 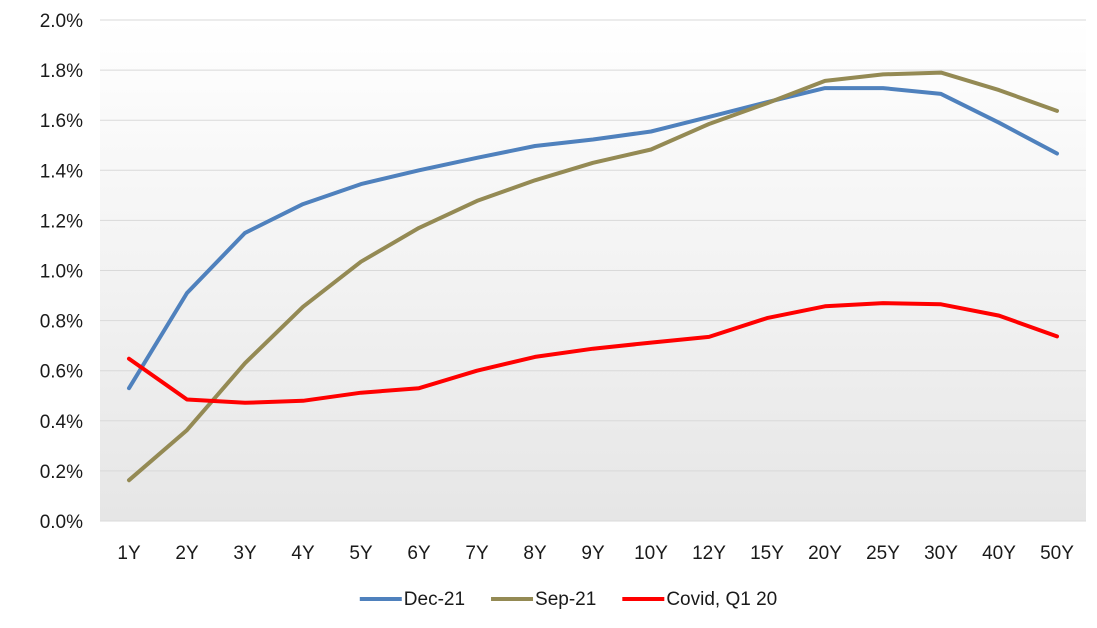 I want to click on x-tick-label: 9Y, so click(x=593, y=553).